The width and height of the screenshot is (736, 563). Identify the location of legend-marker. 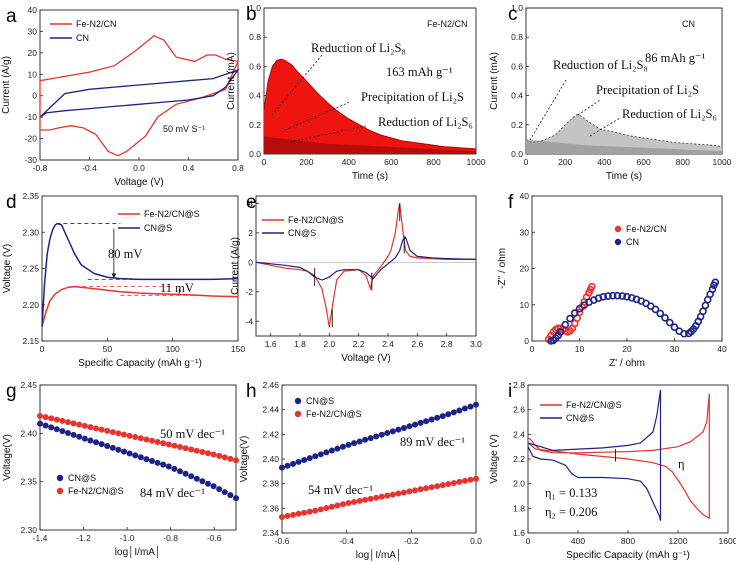
(618, 242).